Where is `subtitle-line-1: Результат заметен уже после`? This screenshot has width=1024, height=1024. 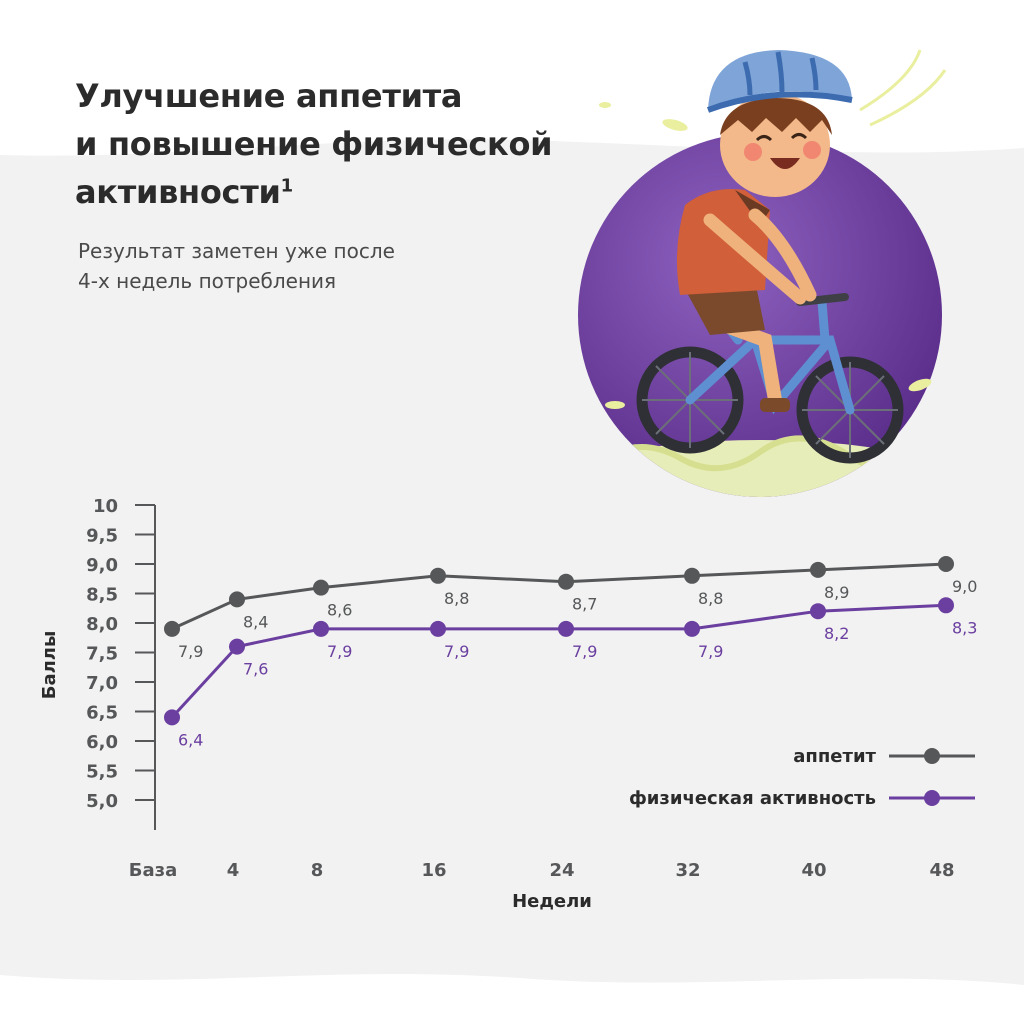 subtitle-line-1: Результат заметен уже после is located at coordinates (236, 251).